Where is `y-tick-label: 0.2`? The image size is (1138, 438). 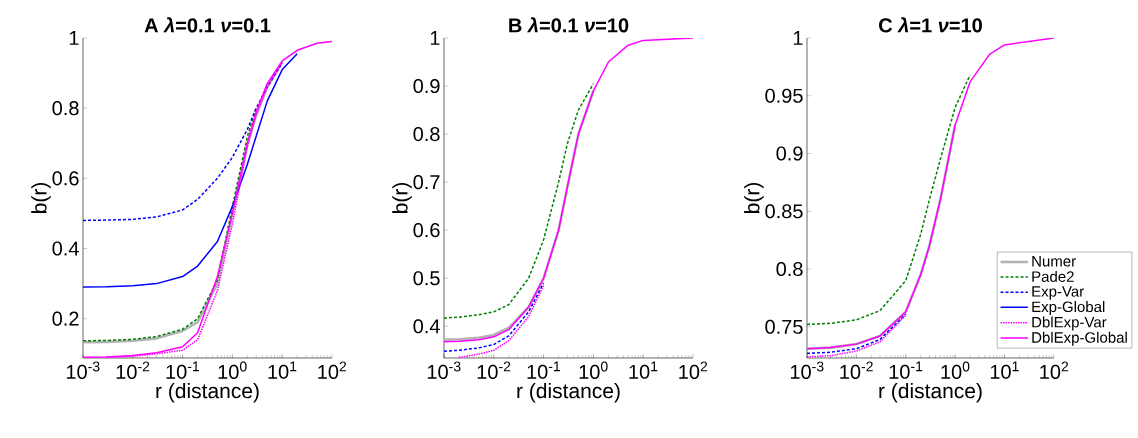
y-tick-label: 0.2 is located at coordinates (65, 318).